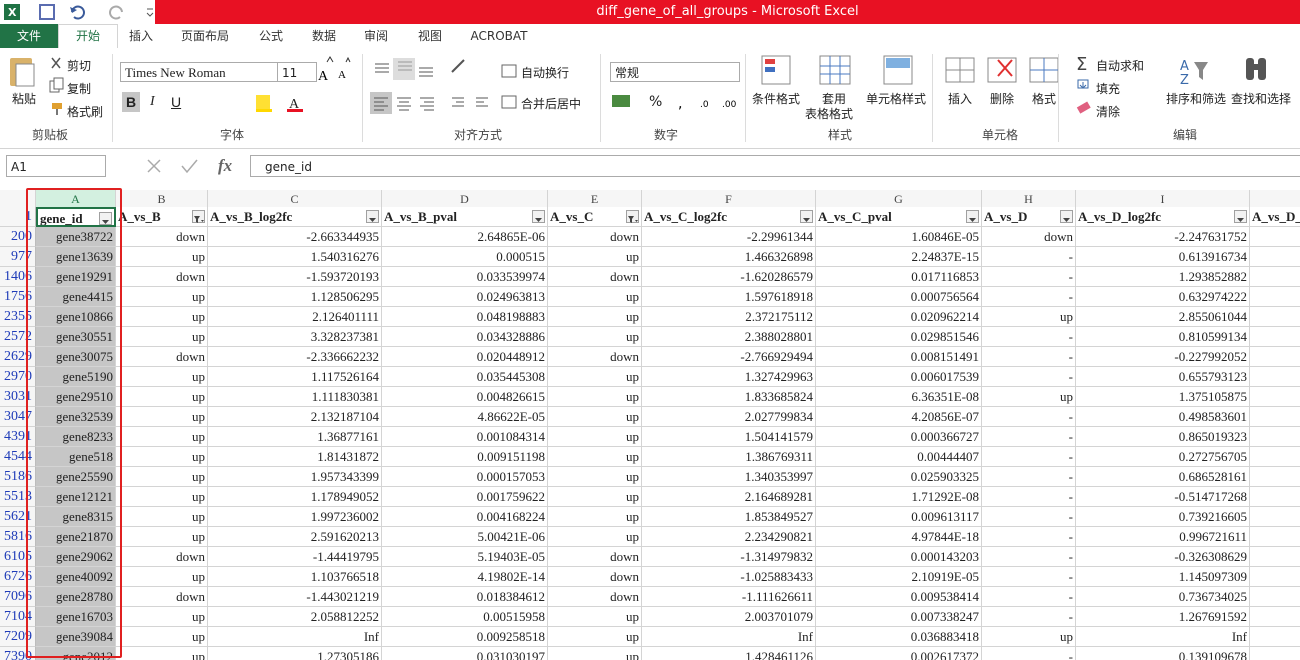  What do you see at coordinates (465, 277) in the screenshot?
I see `cell: 0.033539974` at bounding box center [465, 277].